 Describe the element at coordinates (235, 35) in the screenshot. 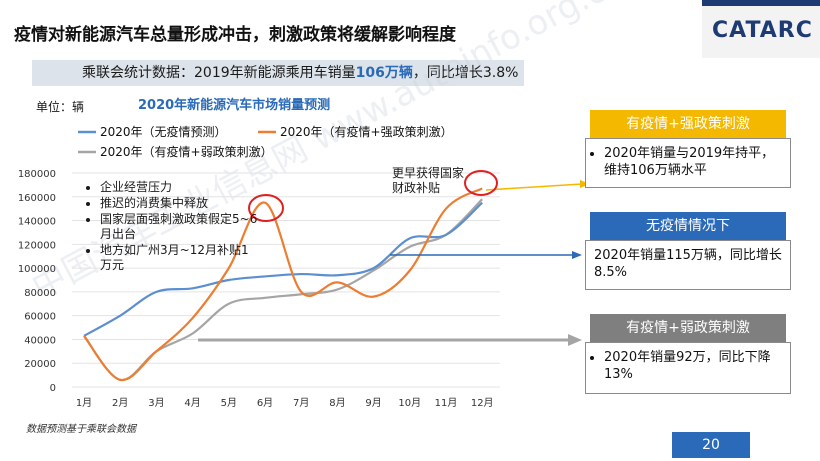

I see `page-title: 疫情对新能源汽车总量形成冲击，刺激政策将缓解影响程度` at that location.